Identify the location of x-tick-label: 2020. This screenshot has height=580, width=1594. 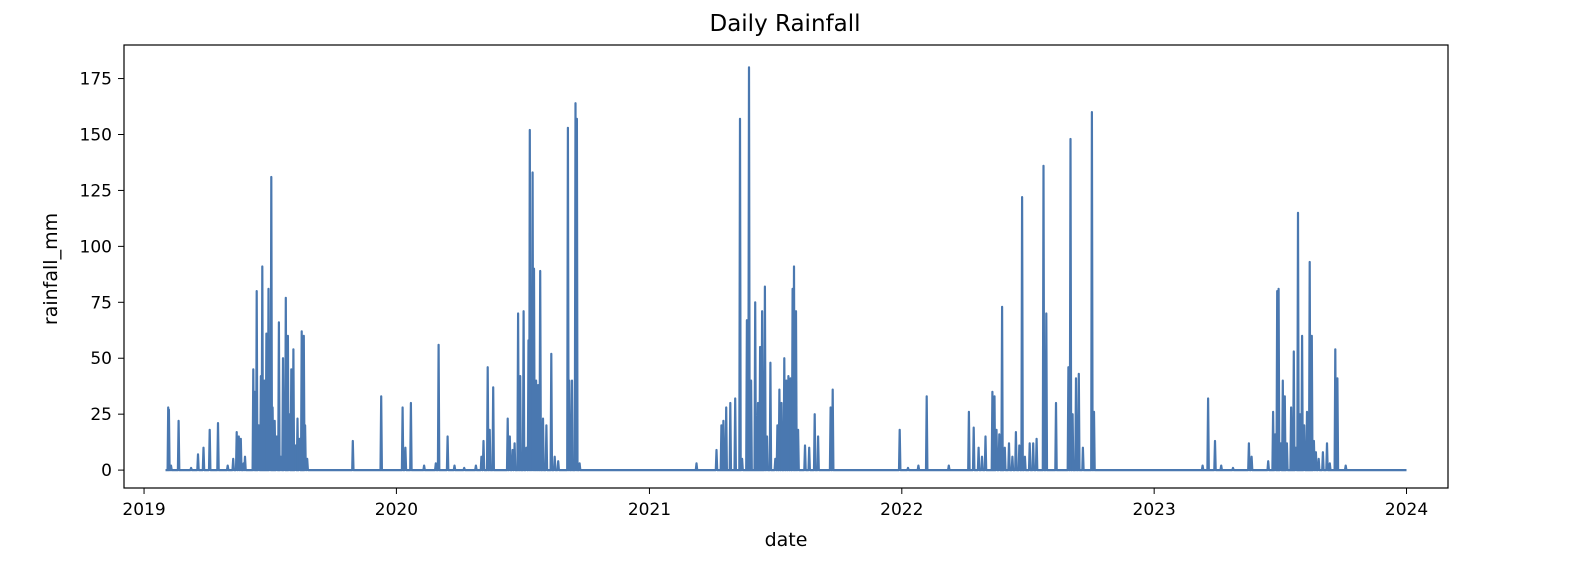
(396, 510).